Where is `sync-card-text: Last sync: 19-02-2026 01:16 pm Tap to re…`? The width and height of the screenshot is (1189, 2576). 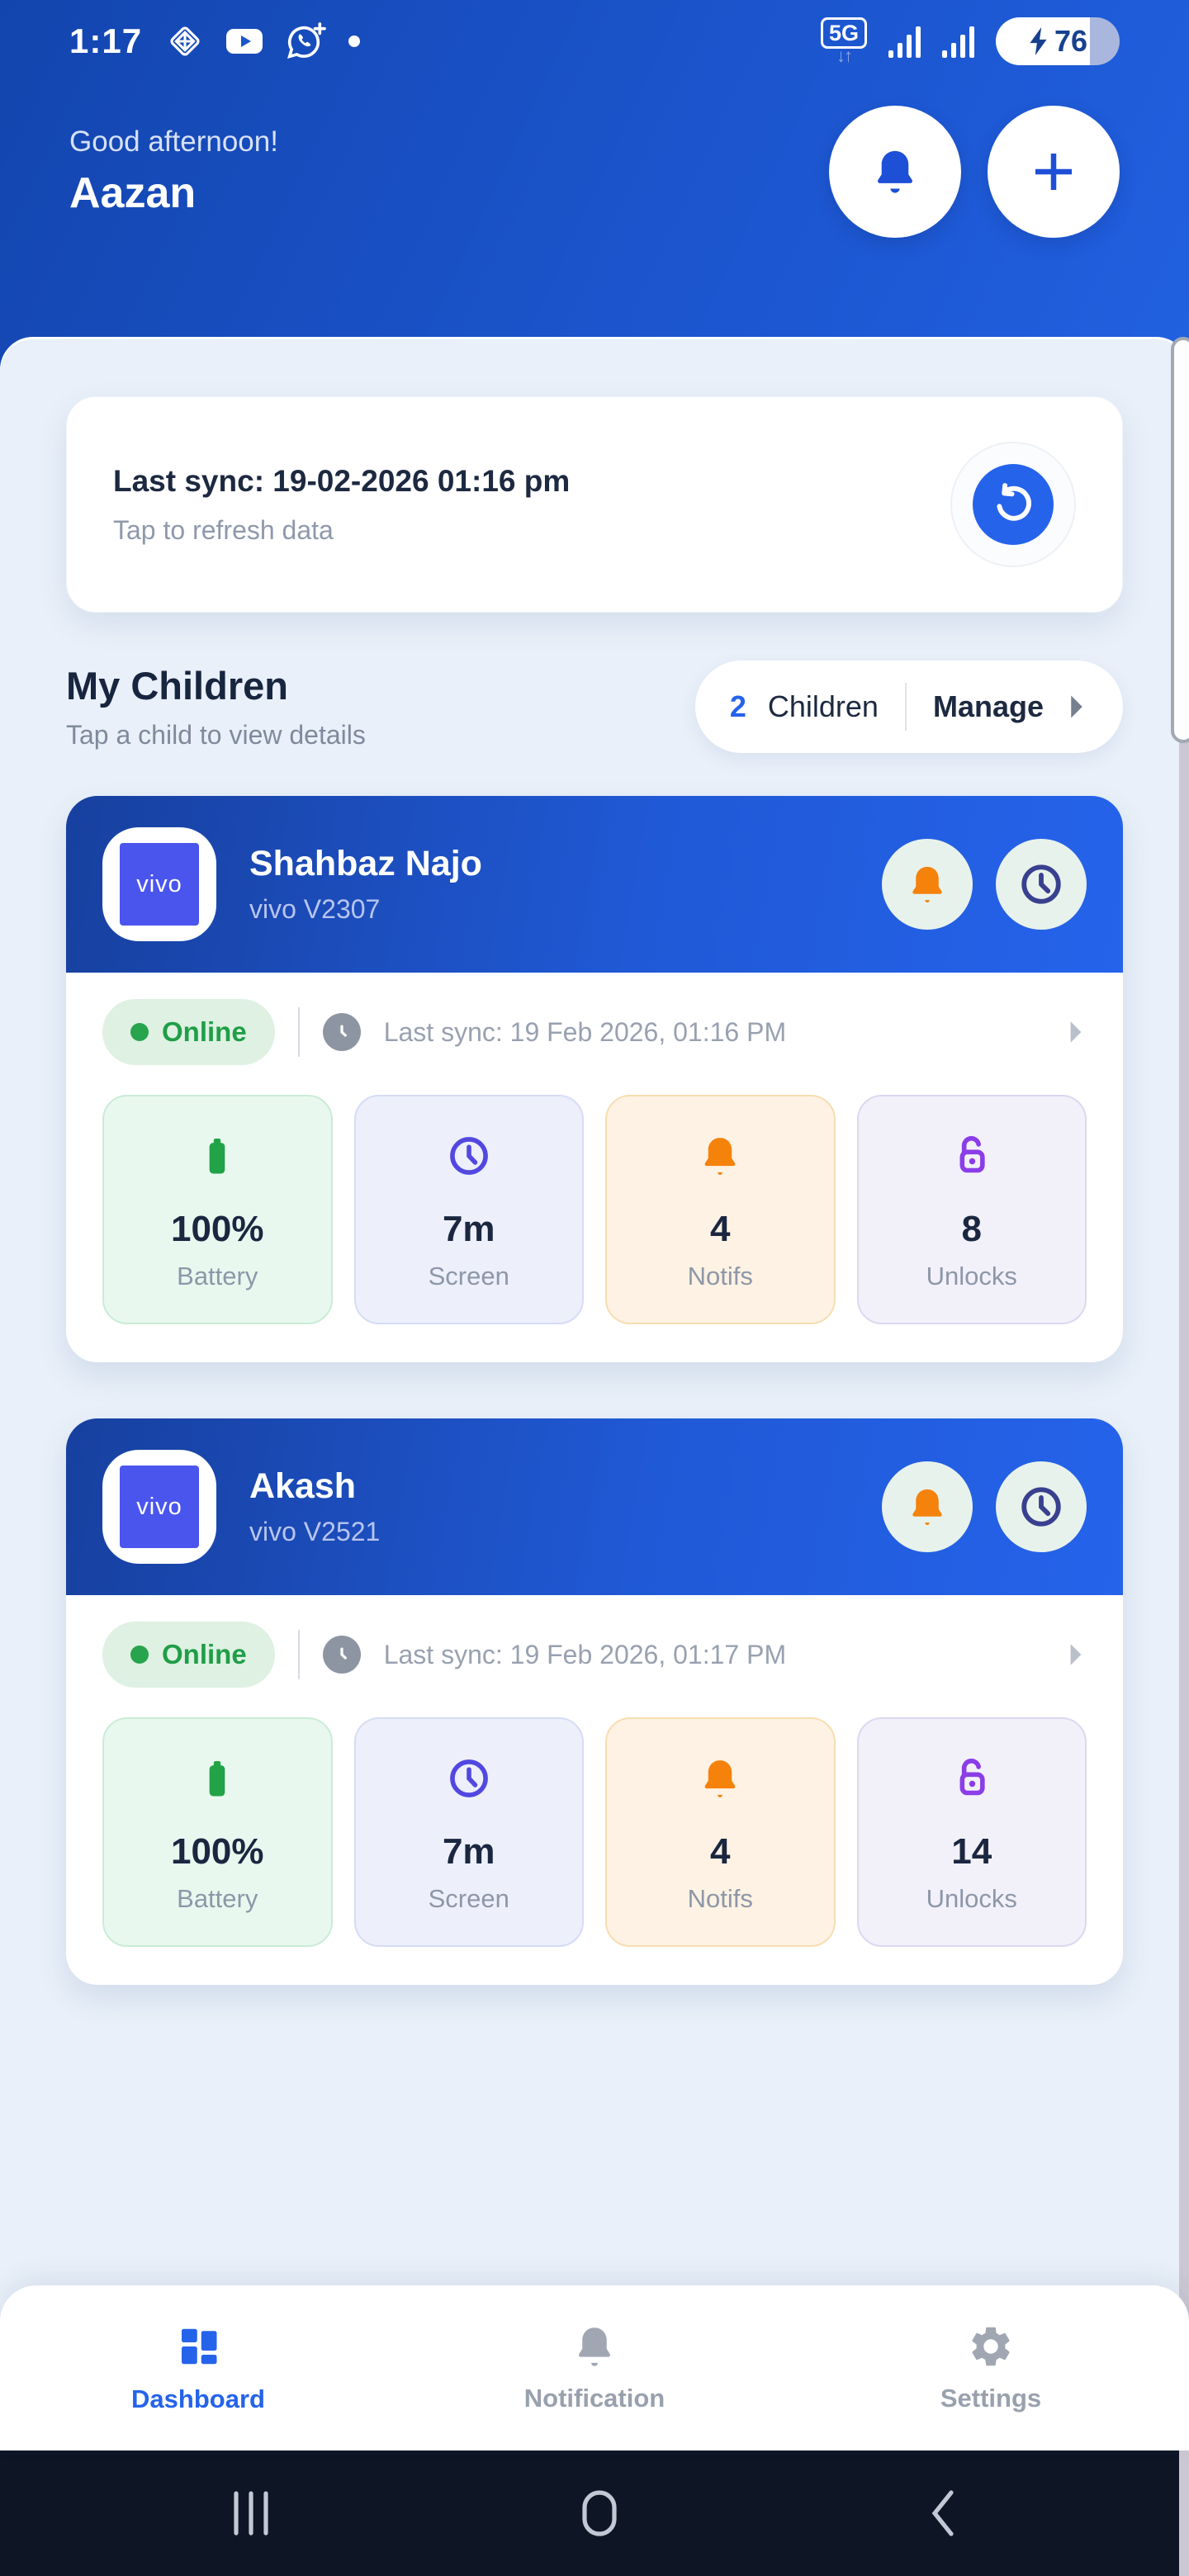 sync-card-text: Last sync: 19-02-2026 01:16 pm Tap to re… is located at coordinates (341, 505).